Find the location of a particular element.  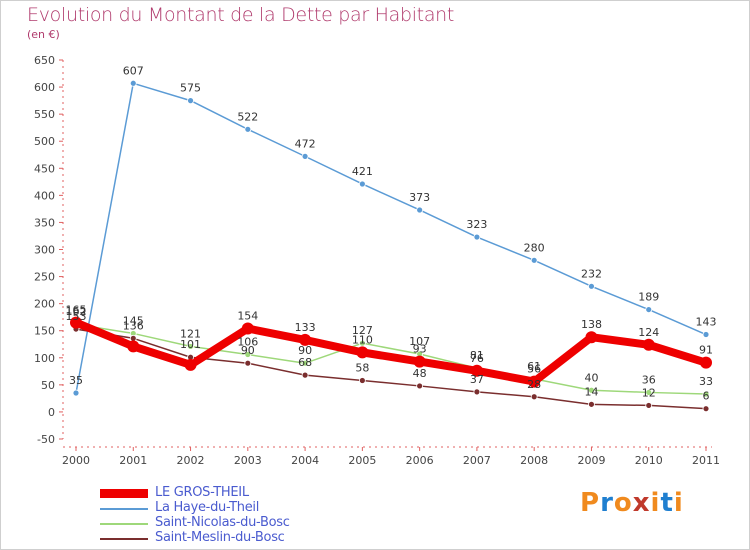

data-label: 575 is located at coordinates (190, 88).